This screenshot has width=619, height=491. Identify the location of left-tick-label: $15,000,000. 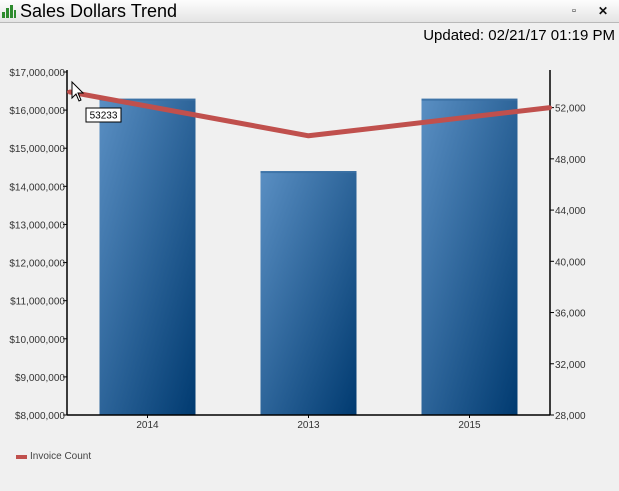
(37, 149).